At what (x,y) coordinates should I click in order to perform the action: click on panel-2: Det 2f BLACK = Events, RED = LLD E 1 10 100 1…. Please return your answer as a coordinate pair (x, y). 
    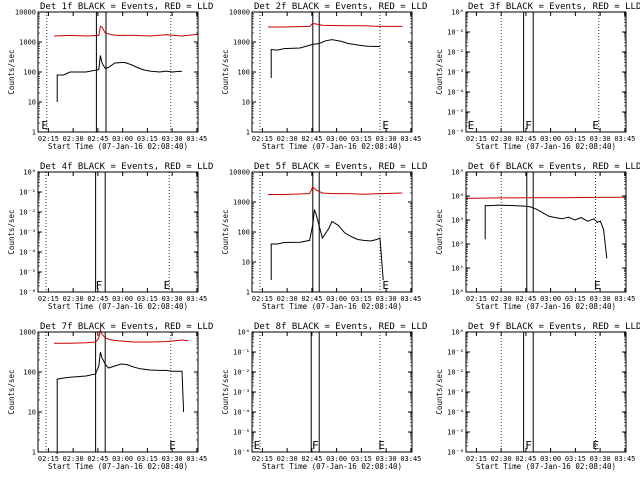
    Looking at the image, I should click on (324, 76).